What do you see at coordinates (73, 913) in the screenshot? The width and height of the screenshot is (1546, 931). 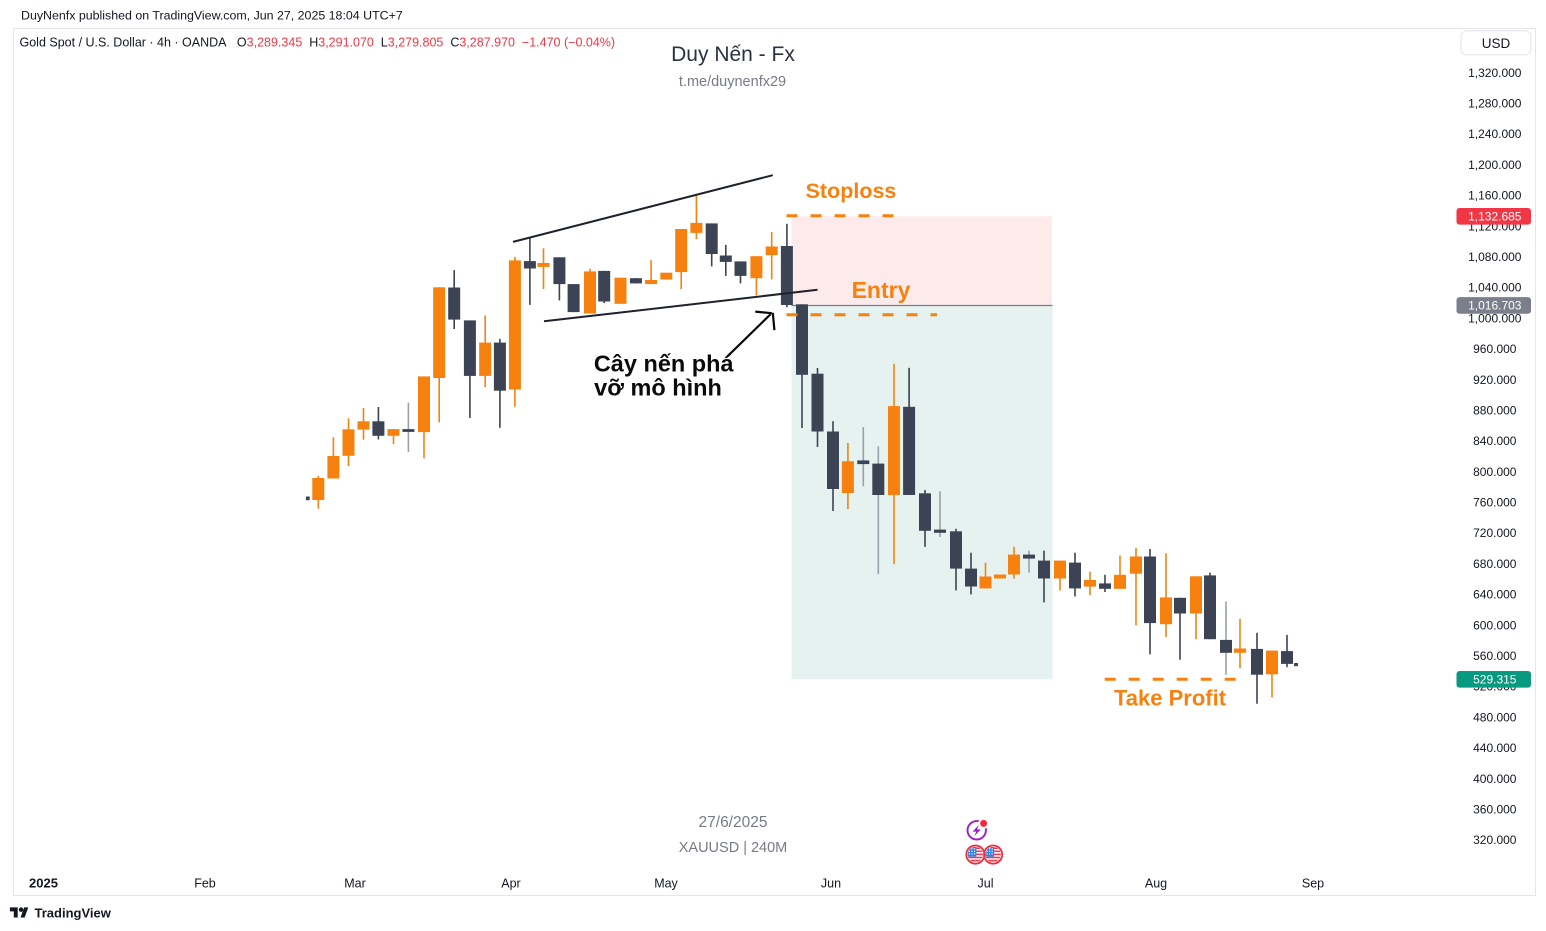 I see `svg-text: TradingView` at bounding box center [73, 913].